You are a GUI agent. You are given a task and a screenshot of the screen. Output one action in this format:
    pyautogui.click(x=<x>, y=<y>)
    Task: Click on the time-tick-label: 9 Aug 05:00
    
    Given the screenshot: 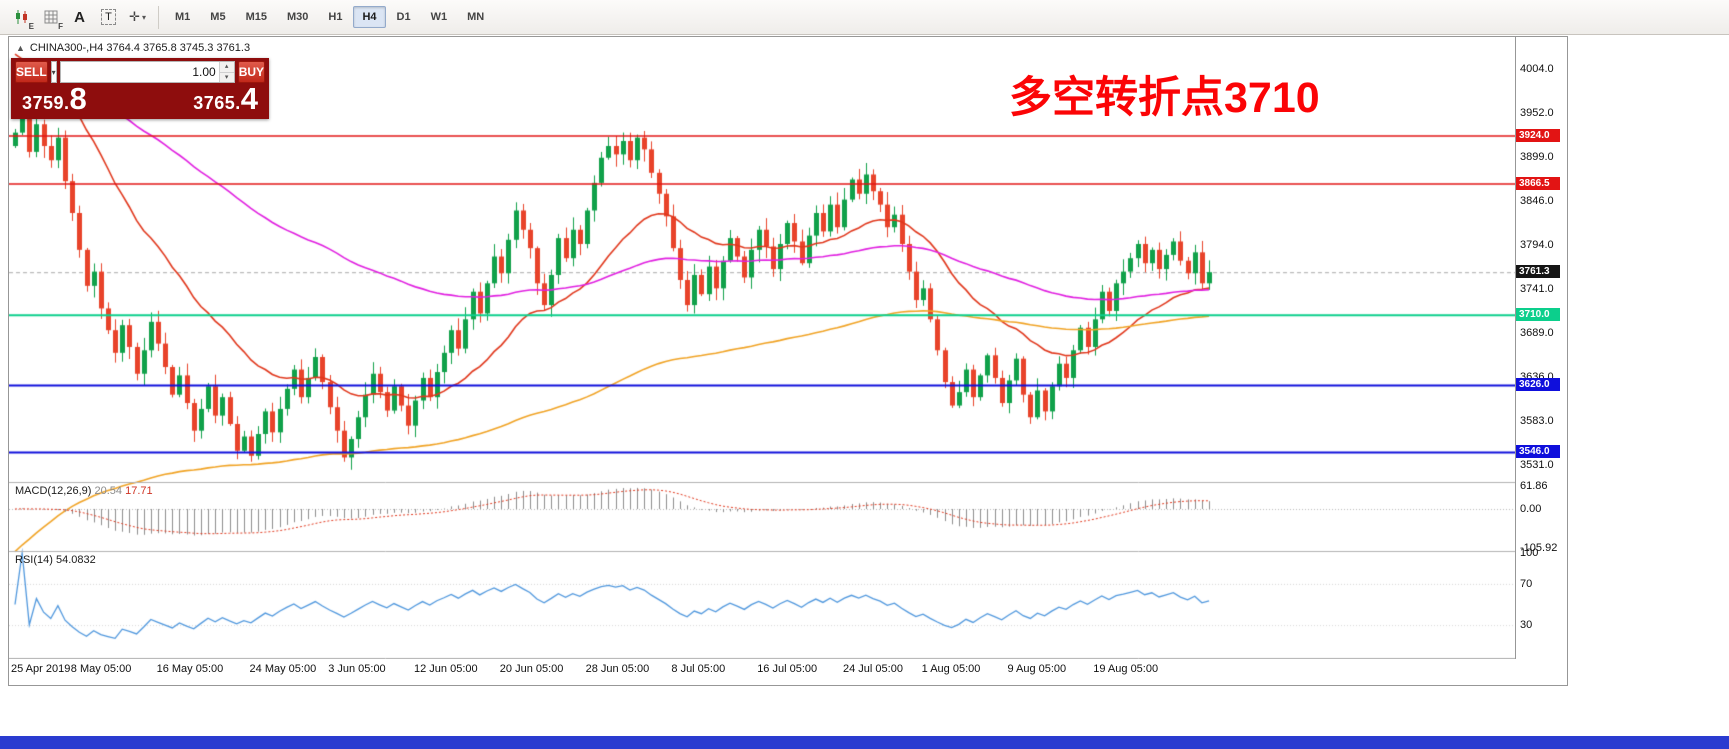 What is the action you would take?
    pyautogui.click(x=1037, y=669)
    